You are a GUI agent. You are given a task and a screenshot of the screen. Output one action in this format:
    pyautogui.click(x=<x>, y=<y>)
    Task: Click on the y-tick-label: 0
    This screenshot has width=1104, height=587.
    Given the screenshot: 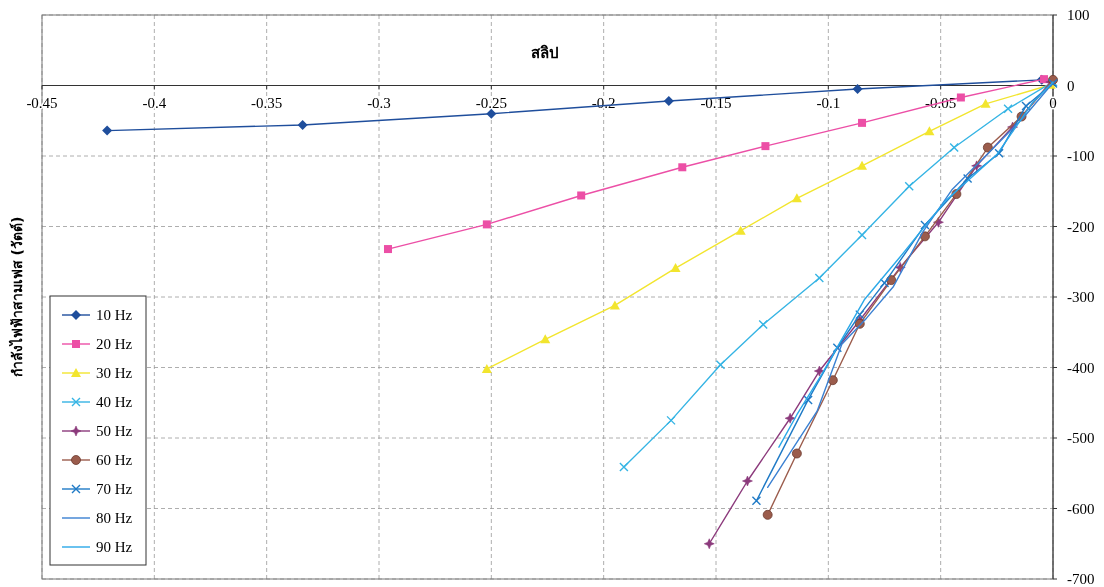 What is the action you would take?
    pyautogui.click(x=1071, y=85)
    